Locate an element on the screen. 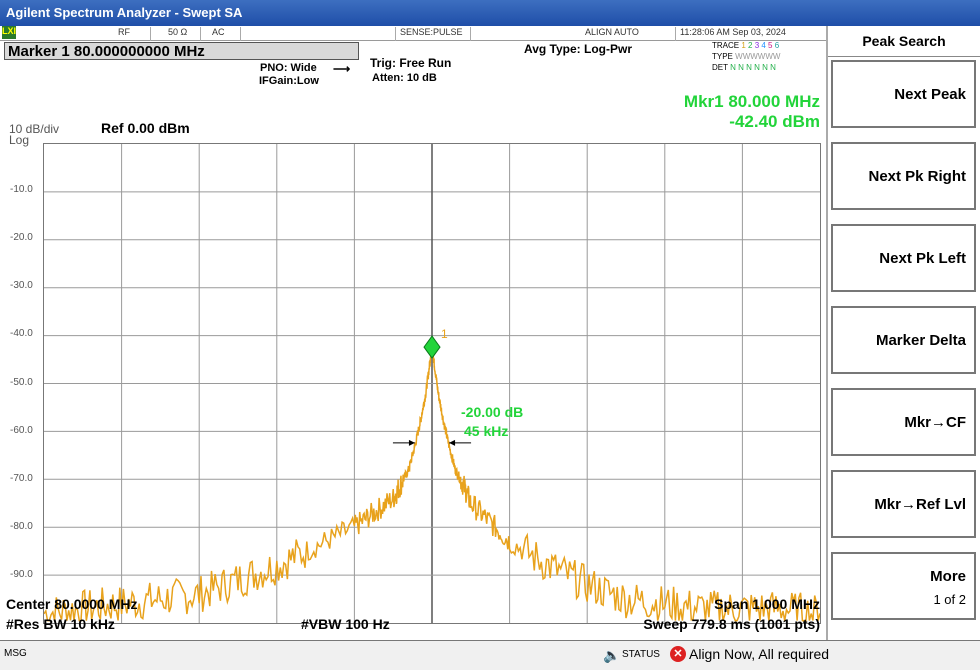  softkey-mkr-cf: Mkr→CF is located at coordinates (903, 422).